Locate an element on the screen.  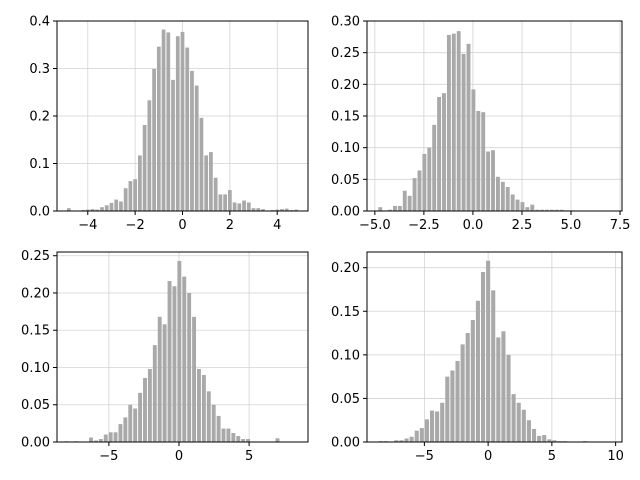
y-tick-label: 0.4 is located at coordinates (39, 22).